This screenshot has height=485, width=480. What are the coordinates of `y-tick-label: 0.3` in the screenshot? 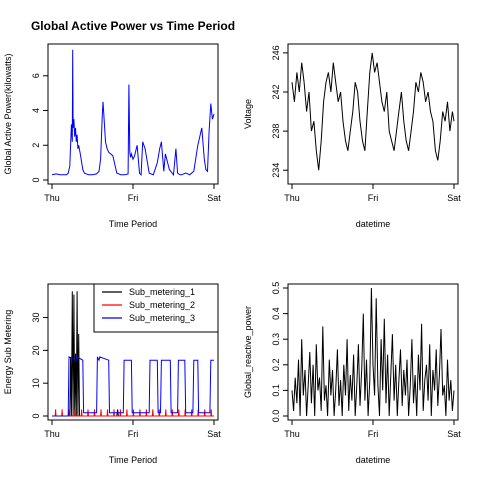 It's located at (276, 339).